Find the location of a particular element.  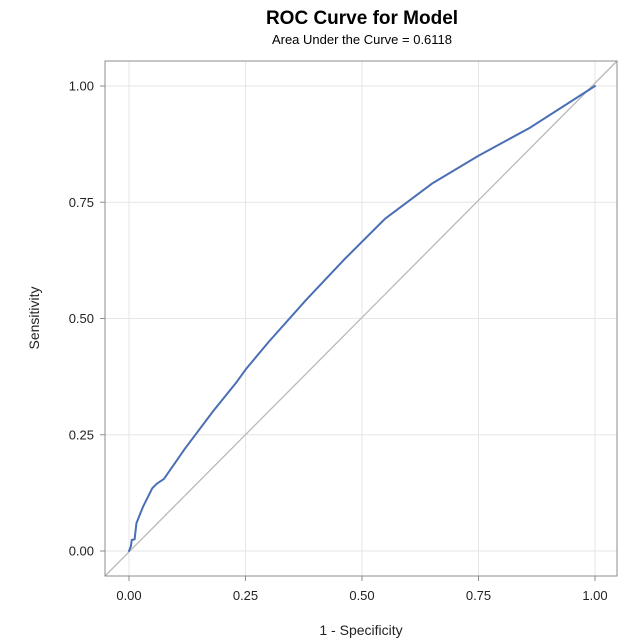

y-tick-label: 1.00 is located at coordinates (81, 86).